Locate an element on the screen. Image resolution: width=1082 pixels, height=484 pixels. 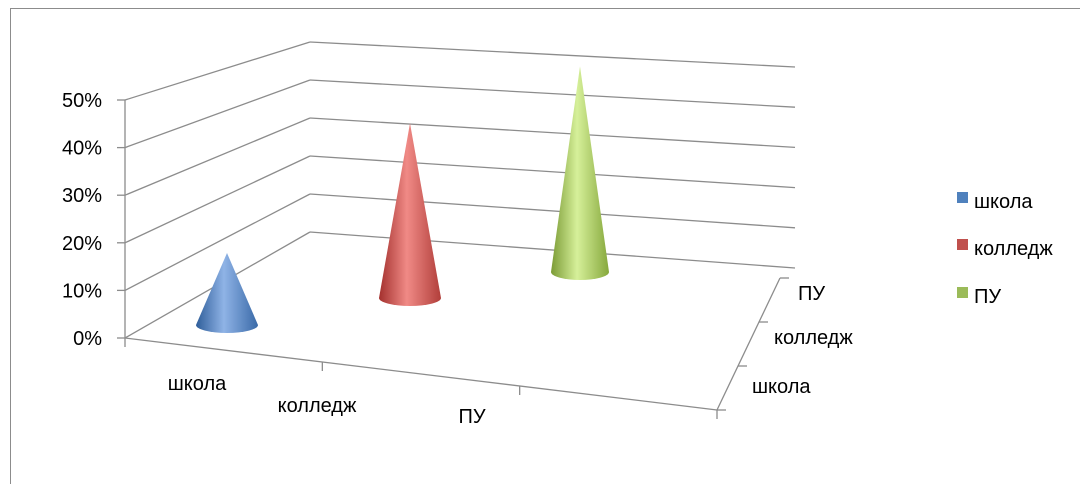
depth-tick-label: школа is located at coordinates (781, 387).